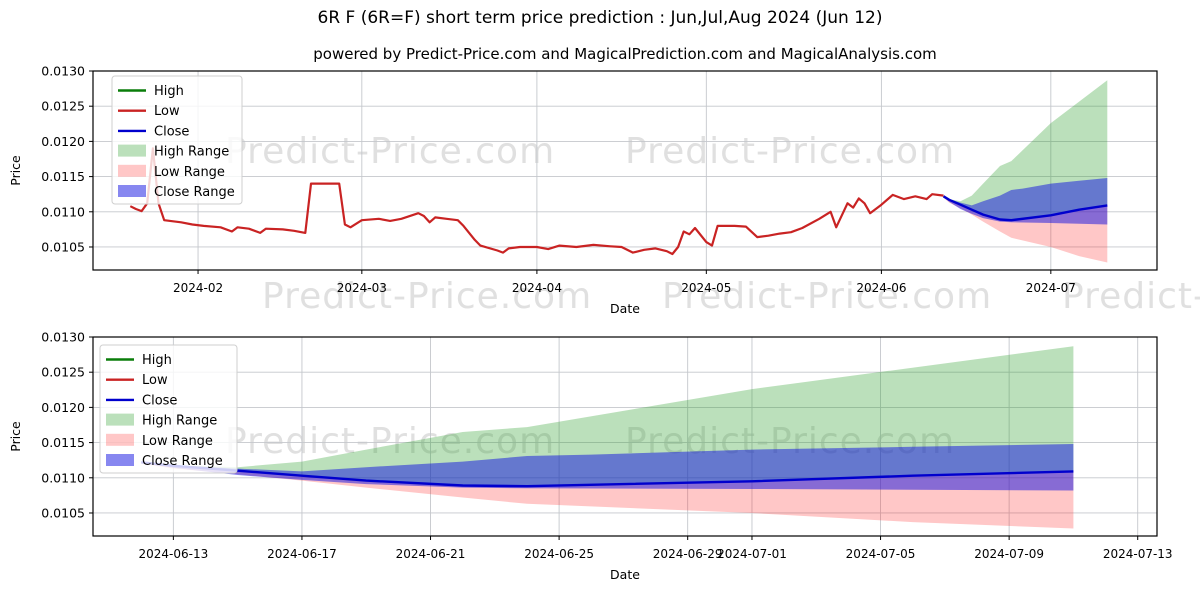 Image resolution: width=1200 pixels, height=600 pixels. What do you see at coordinates (362, 288) in the screenshot?
I see `x-tick-label: 2024-03` at bounding box center [362, 288].